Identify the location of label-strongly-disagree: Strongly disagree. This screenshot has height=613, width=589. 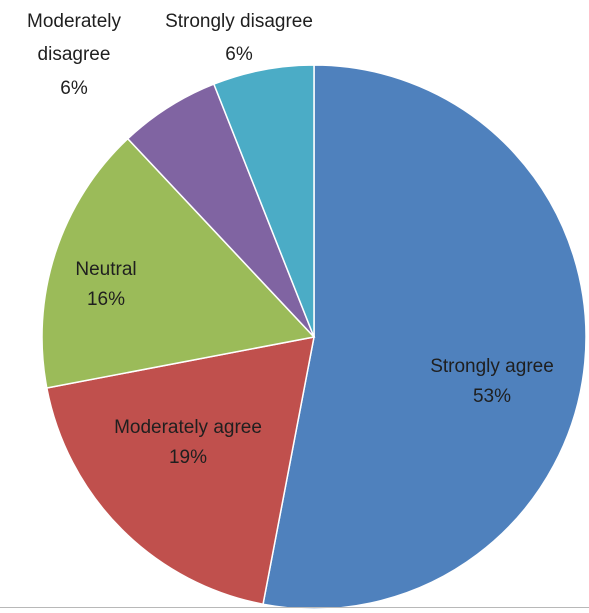
(239, 21).